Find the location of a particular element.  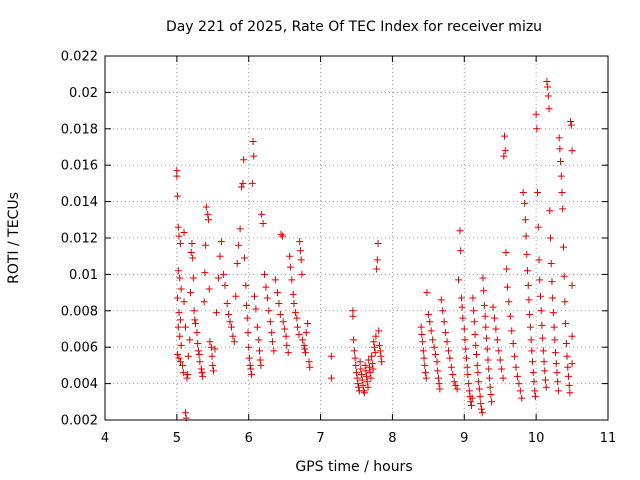

x-tick-label: 6 is located at coordinates (249, 438).